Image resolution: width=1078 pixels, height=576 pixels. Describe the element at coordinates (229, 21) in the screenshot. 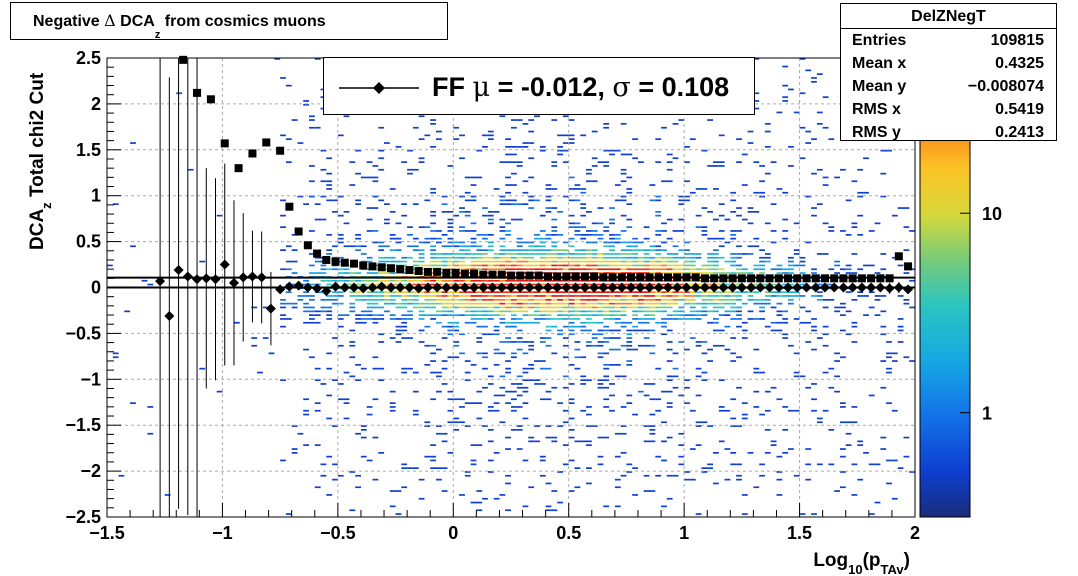

I see `plot-title-box: Negative Δ DCAz from cosmics muons` at that location.